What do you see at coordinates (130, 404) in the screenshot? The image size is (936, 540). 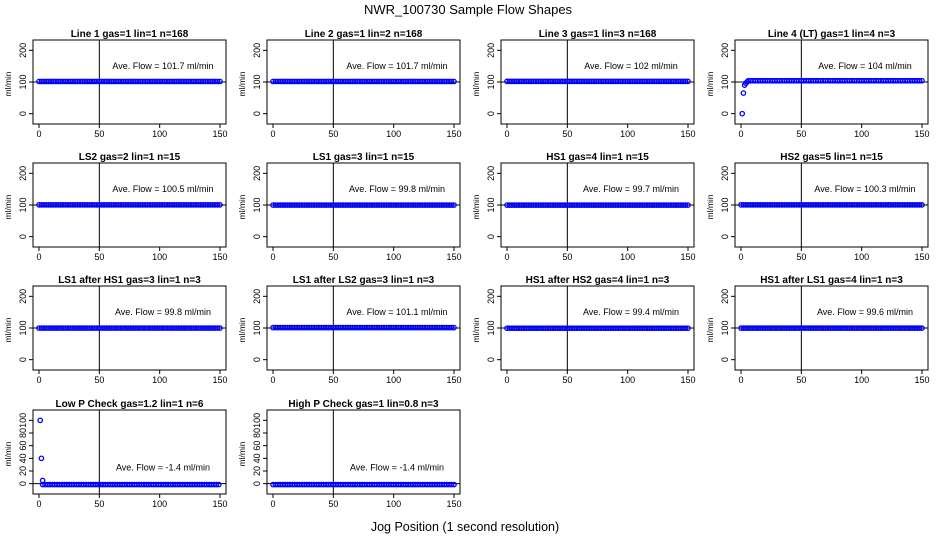 I see `panel-title: Low P Check gas=1.2 lin=1 n=6` at bounding box center [130, 404].